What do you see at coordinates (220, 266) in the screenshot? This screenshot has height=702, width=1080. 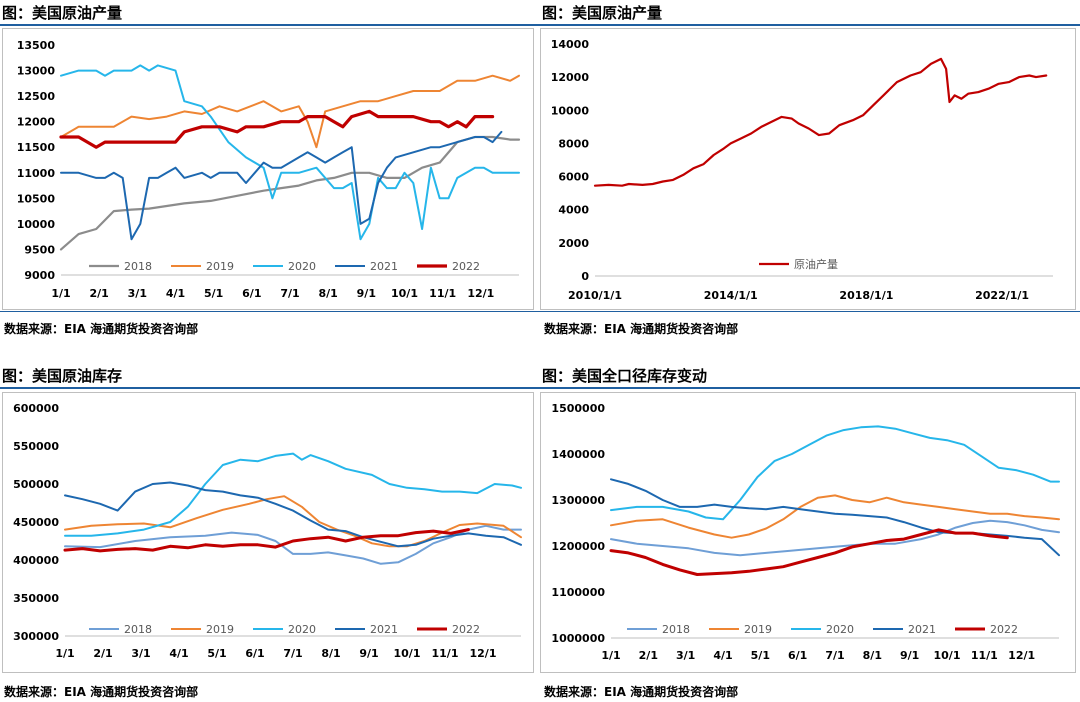 I see `legend-label: 2019` at bounding box center [220, 266].